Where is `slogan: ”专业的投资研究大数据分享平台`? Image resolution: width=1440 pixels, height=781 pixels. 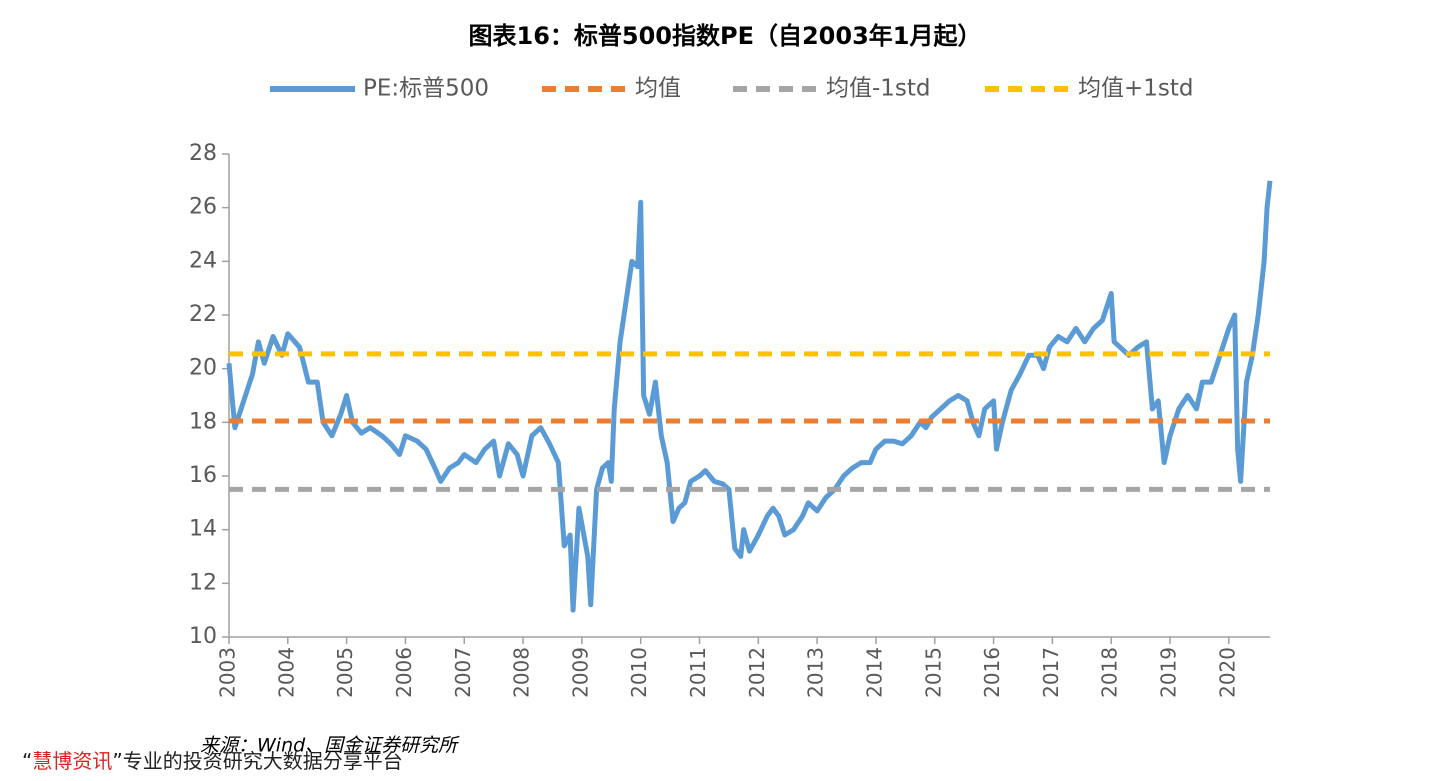
slogan: ”专业的投资研究大数据分享平台 is located at coordinates (257, 761).